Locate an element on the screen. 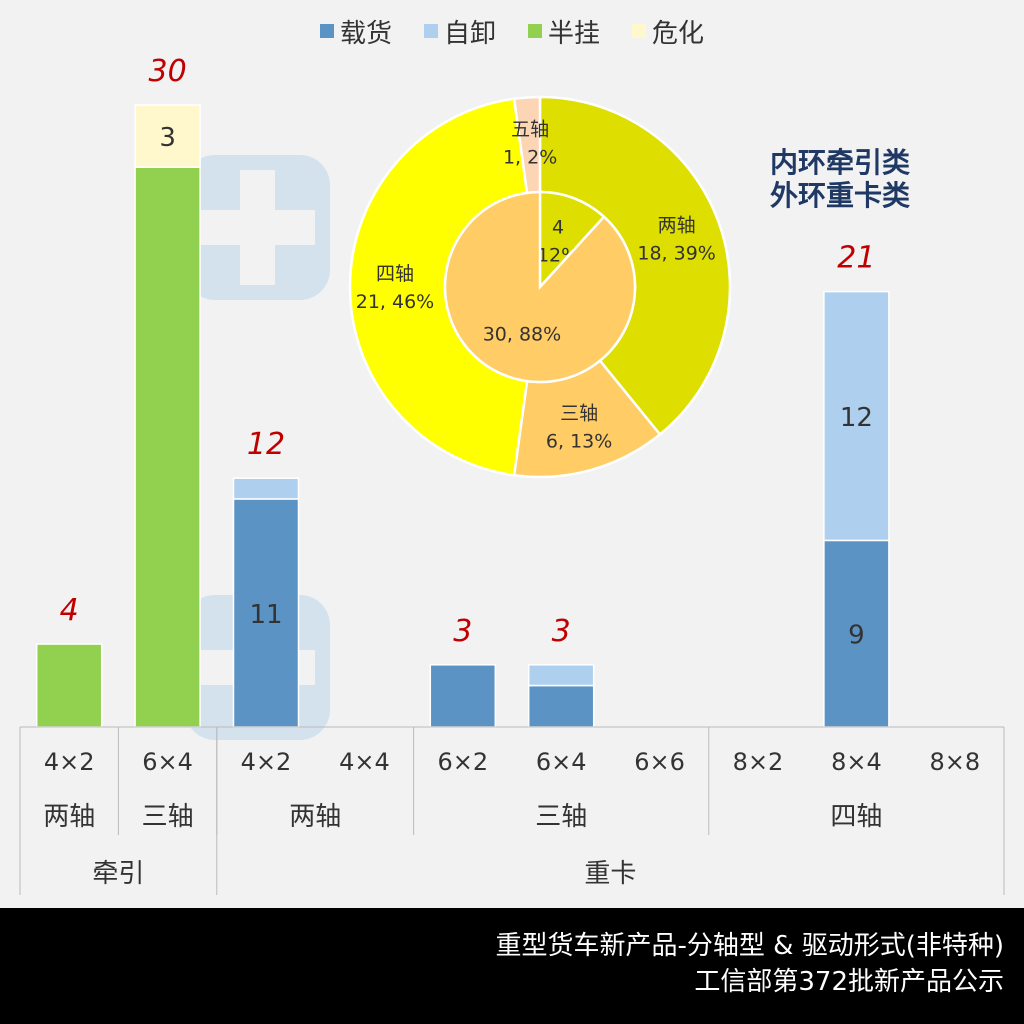 This screenshot has width=1024, height=1024. bar-value-label: 11 is located at coordinates (265, 615).